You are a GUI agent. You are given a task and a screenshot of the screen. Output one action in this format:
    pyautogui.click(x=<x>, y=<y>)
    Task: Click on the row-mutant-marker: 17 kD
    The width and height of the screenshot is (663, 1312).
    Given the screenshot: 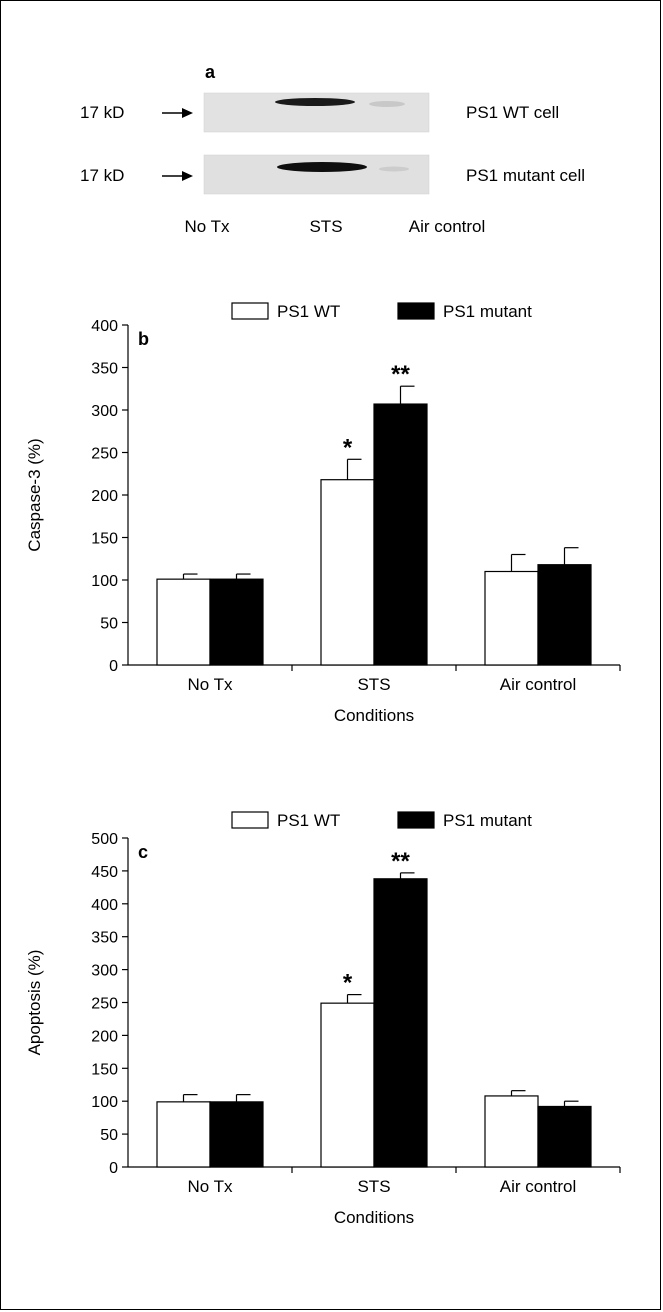 What is the action you would take?
    pyautogui.click(x=102, y=175)
    